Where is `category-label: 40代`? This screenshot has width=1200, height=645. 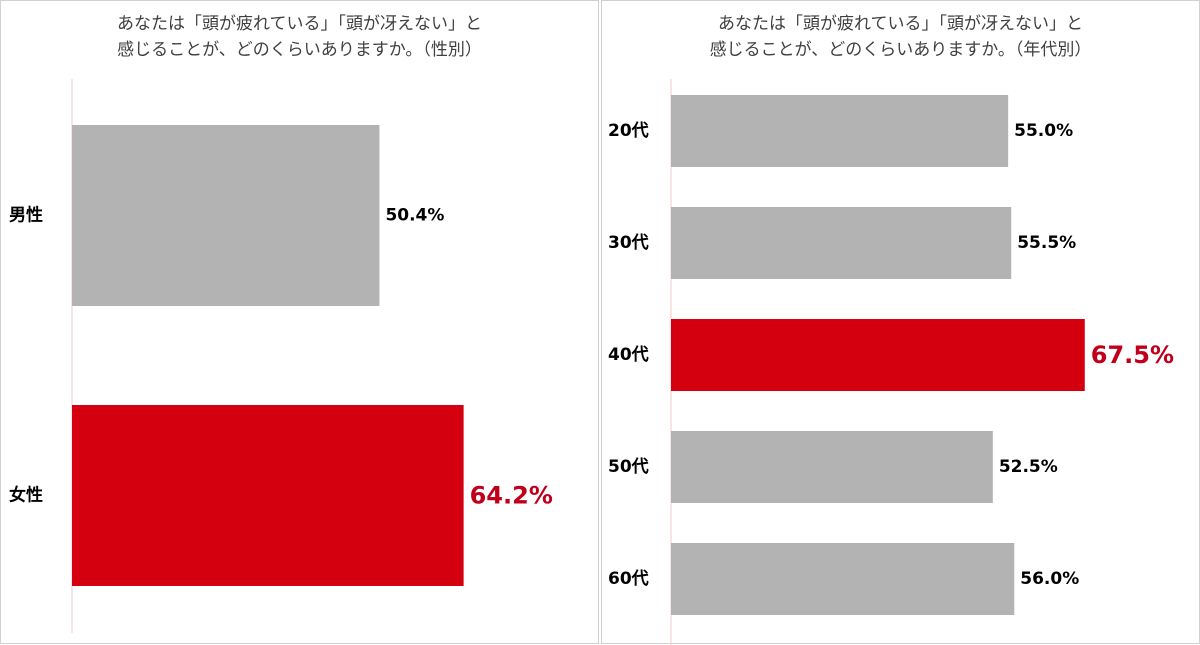 category-label: 40代 is located at coordinates (628, 354).